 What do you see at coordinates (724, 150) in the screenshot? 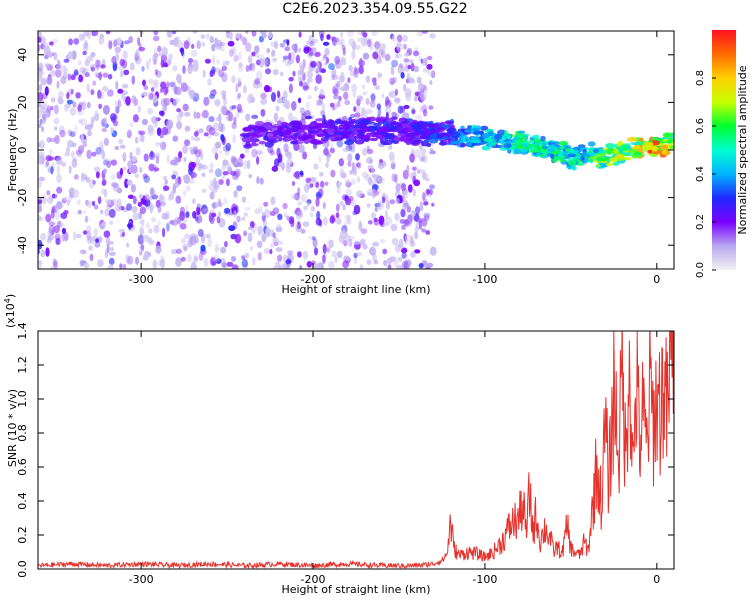
I see `colorbar-gradient` at bounding box center [724, 150].